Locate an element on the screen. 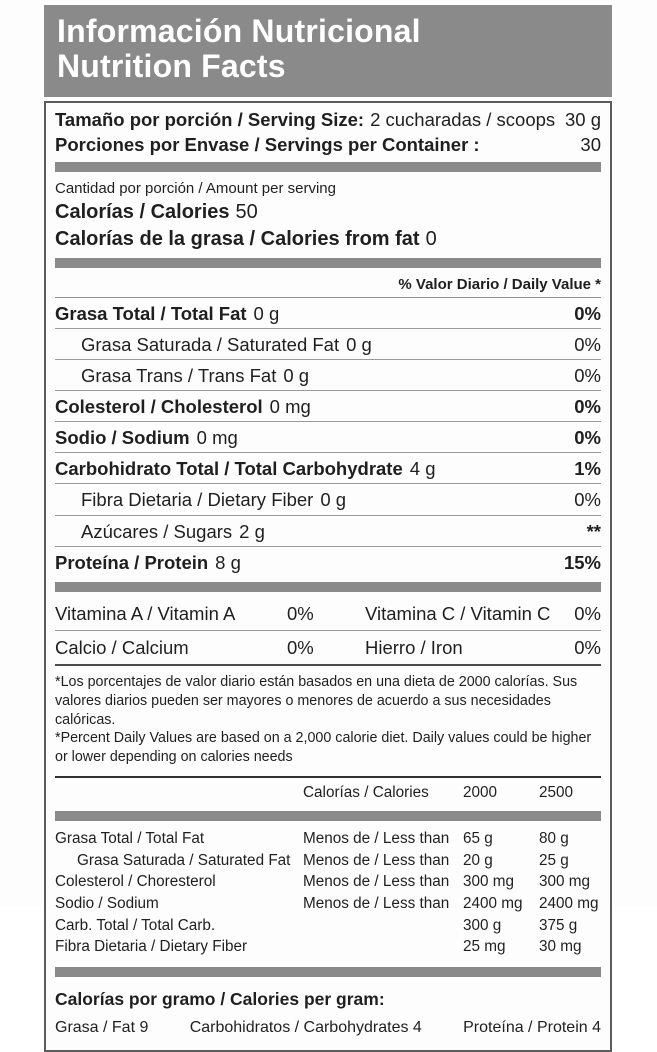 The height and width of the screenshot is (1052, 657). reference-nutrient: Sodio / Sodium is located at coordinates (107, 903).